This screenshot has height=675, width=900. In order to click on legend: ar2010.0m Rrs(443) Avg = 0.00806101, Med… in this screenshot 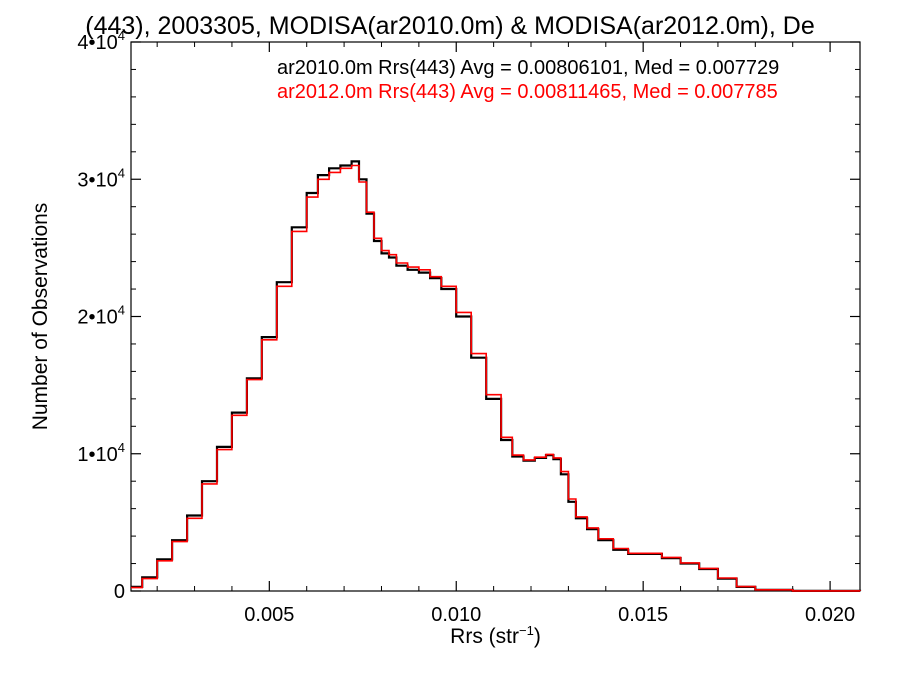, I will do `click(528, 80)`.